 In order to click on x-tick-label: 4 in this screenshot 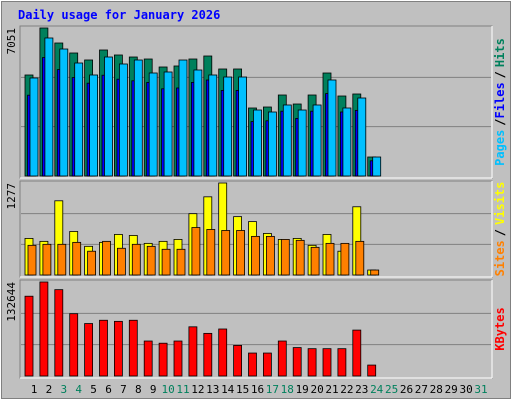, I will do `click(78, 389)`.